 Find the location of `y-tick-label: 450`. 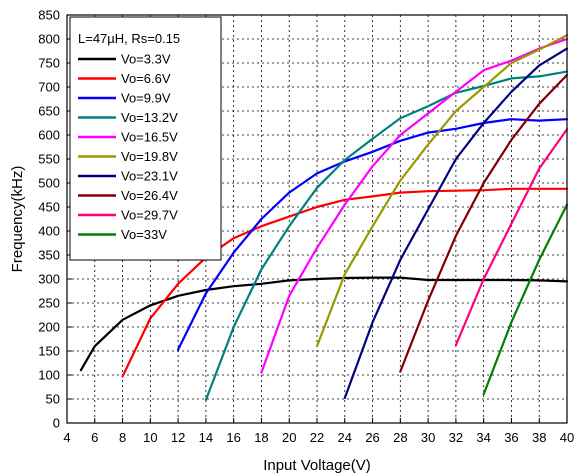

y-tick-label: 450 is located at coordinates (49, 207).